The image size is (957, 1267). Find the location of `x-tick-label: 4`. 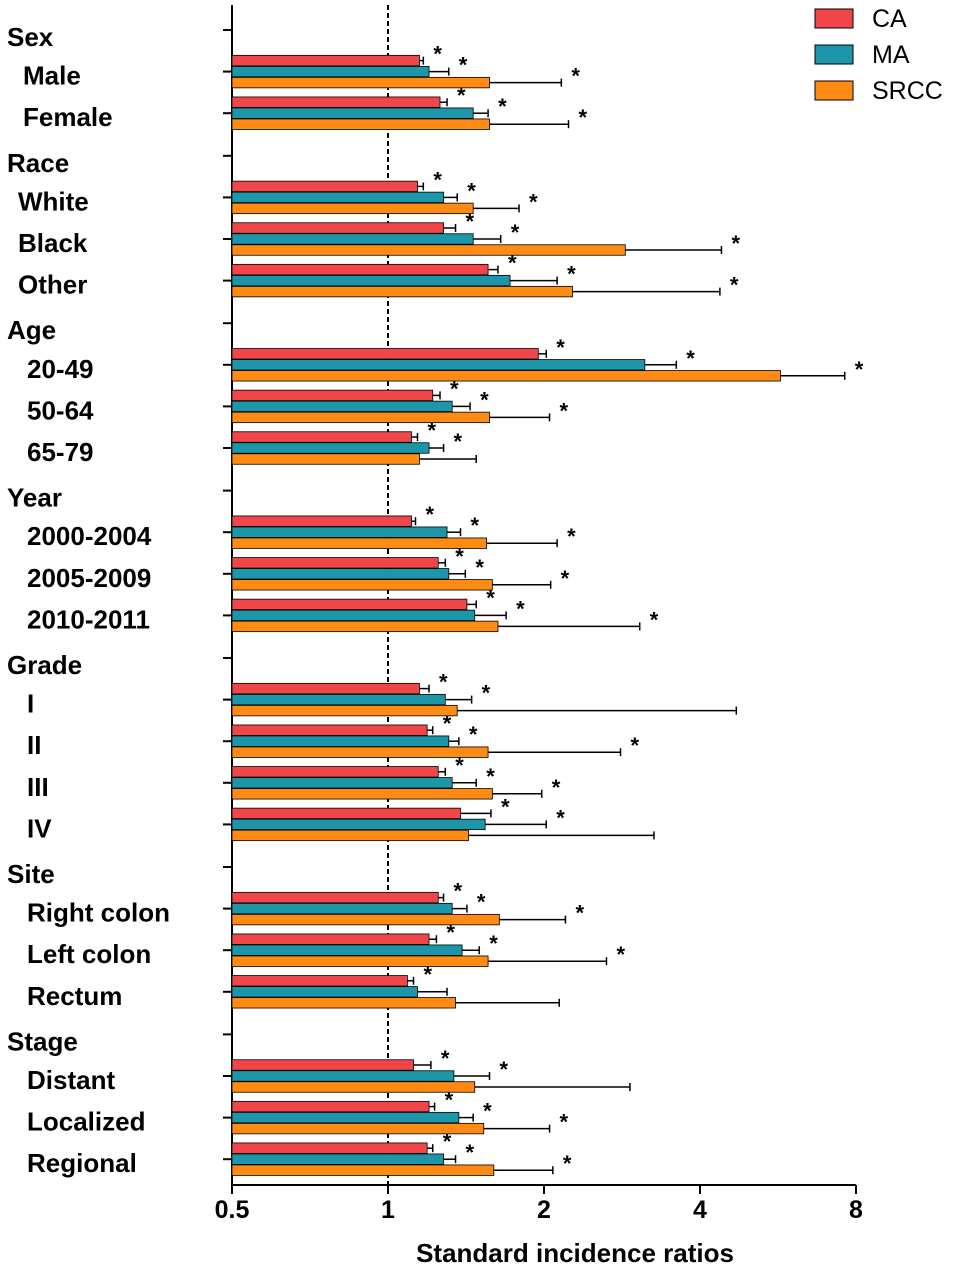

x-tick-label: 4 is located at coordinates (700, 1210).